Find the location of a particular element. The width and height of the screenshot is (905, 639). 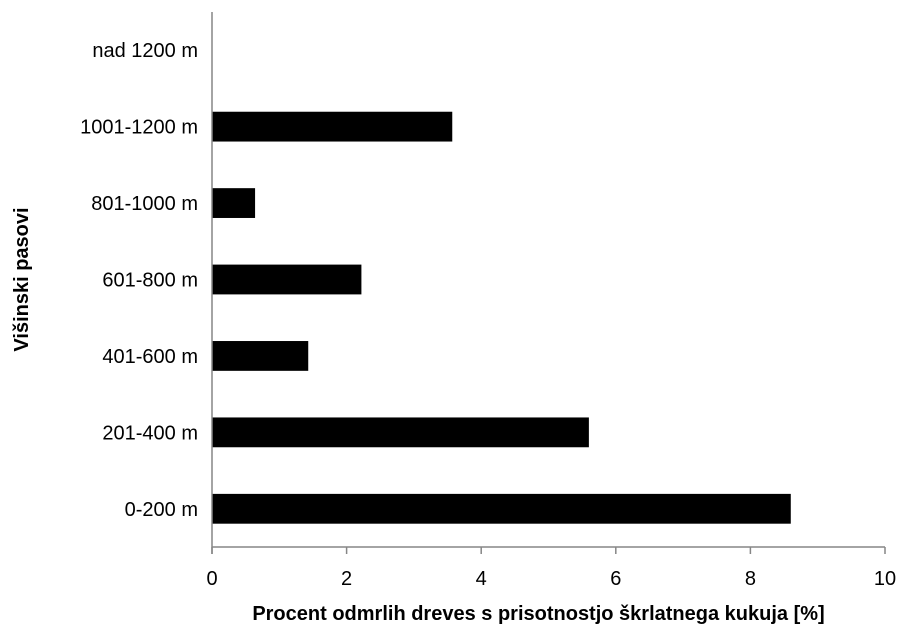

category-label: nad 1200 m is located at coordinates (145, 51).